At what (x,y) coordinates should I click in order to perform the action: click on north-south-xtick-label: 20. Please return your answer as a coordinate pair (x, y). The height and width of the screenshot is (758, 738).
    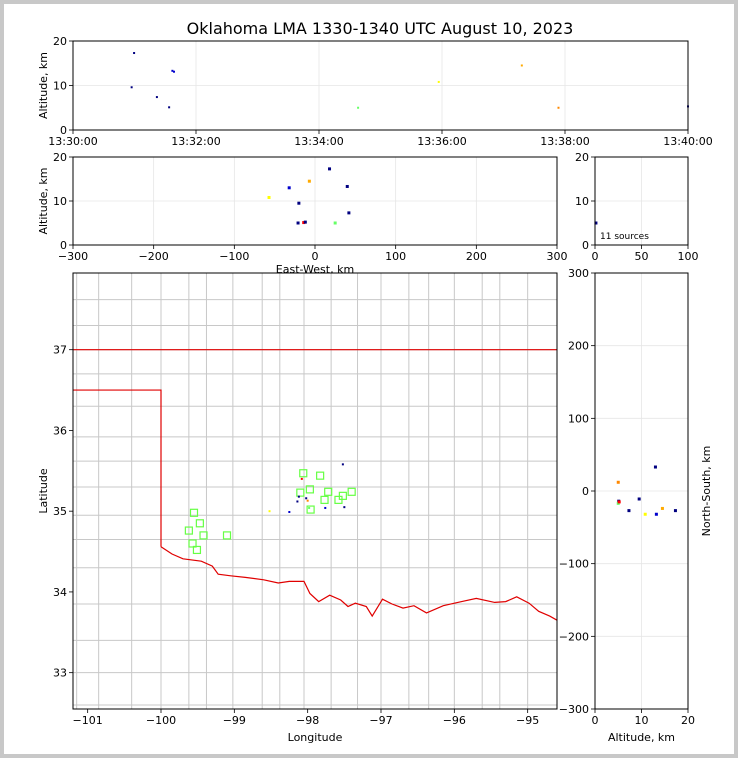
    Looking at the image, I should click on (688, 720).